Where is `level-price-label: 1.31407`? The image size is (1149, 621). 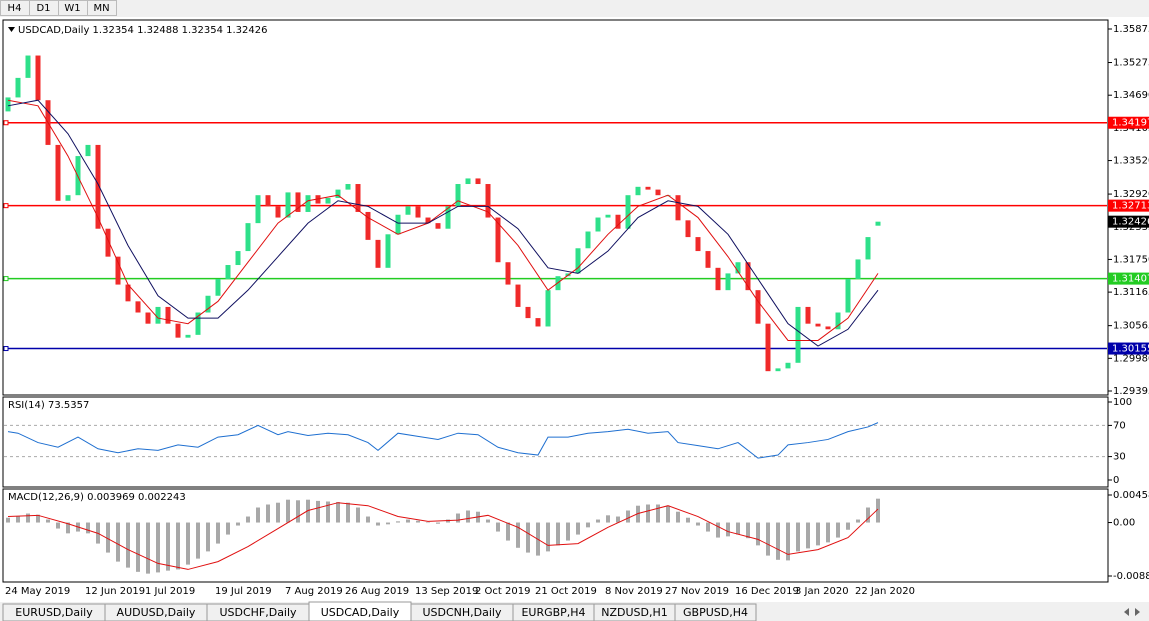 level-price-label: 1.31407 is located at coordinates (1130, 279).